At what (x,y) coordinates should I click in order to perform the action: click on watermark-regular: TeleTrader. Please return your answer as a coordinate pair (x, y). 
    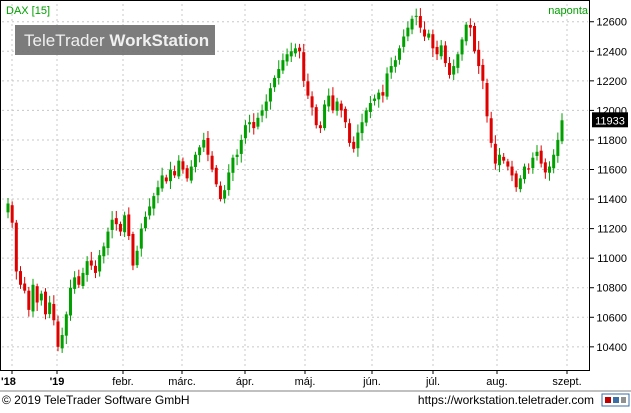
    Looking at the image, I should click on (66, 40).